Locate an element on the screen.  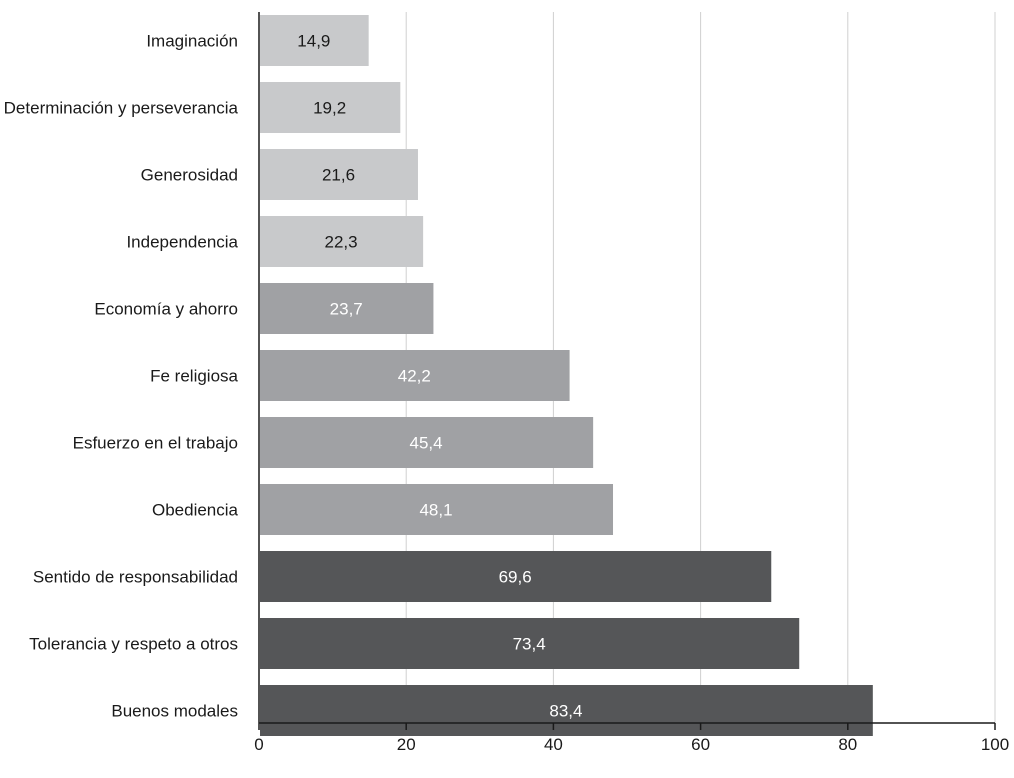
category-label: Generosidad is located at coordinates (189, 175).